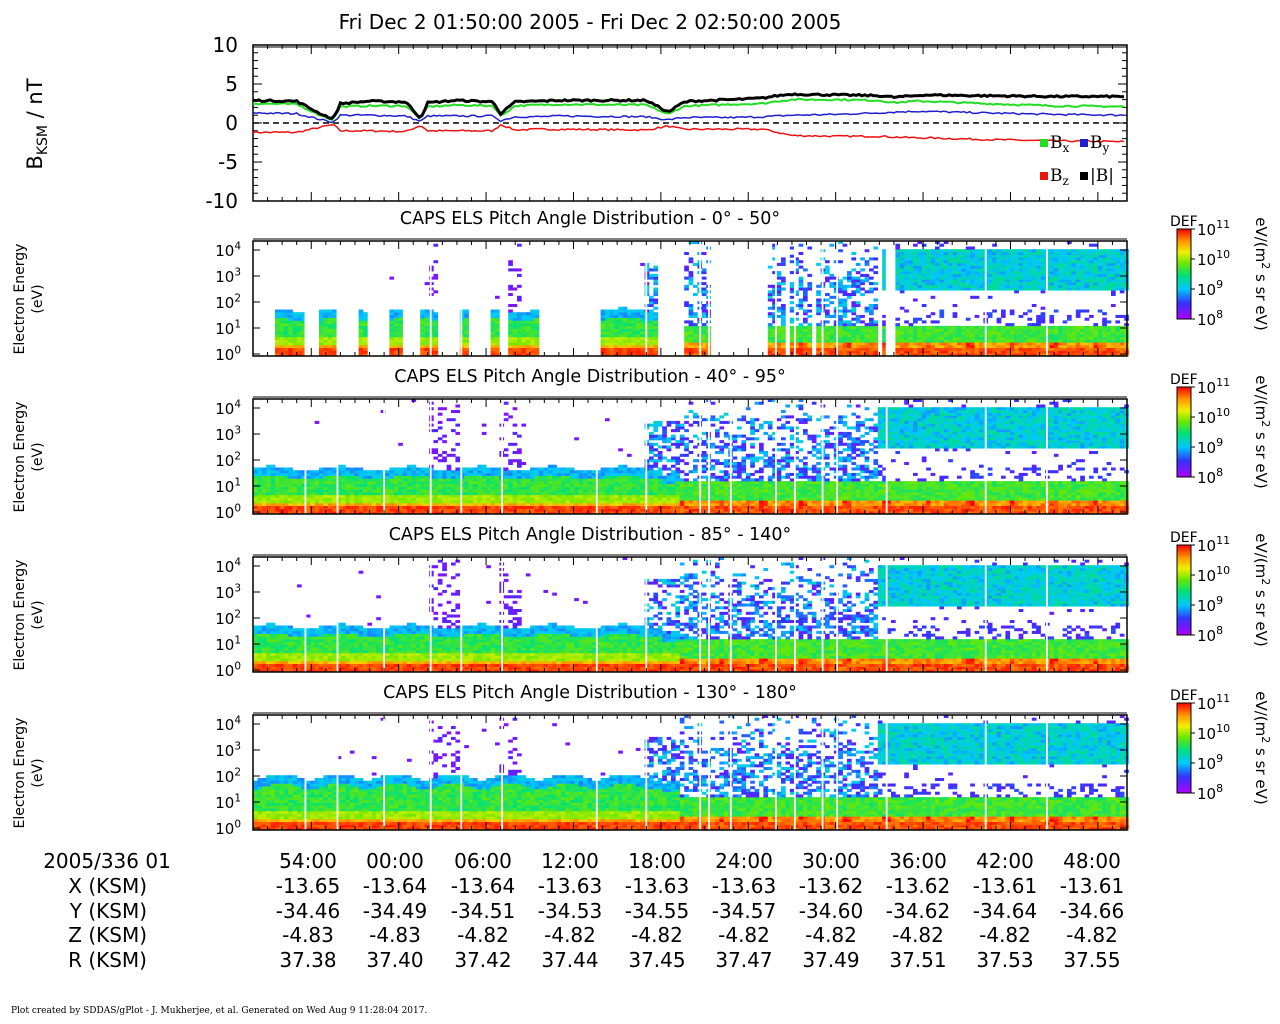 The height and width of the screenshot is (1024, 1280). I want to click on mag-series-bx, so click(688, 109).